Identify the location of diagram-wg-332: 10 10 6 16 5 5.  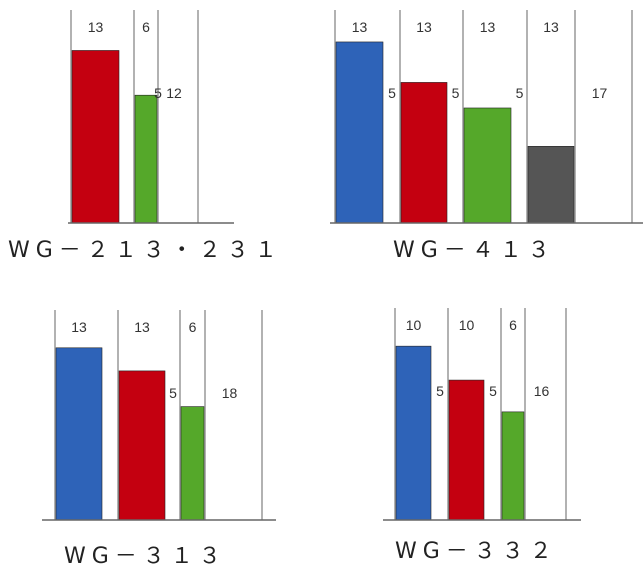
(482, 414).